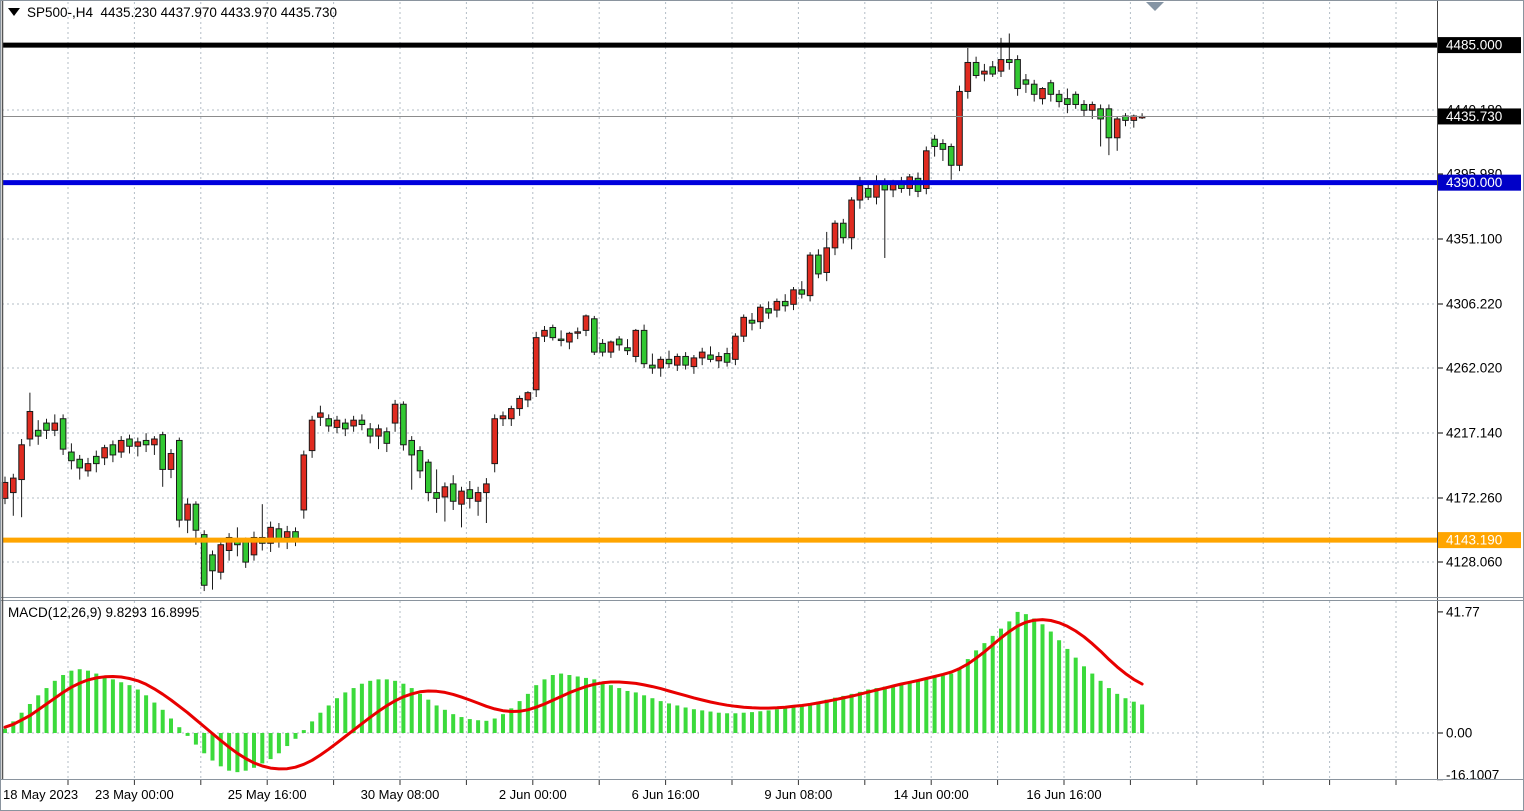 This screenshot has width=1524, height=811. Describe the element at coordinates (1474, 116) in the screenshot. I see `price-badge-label: 4435.730` at that location.